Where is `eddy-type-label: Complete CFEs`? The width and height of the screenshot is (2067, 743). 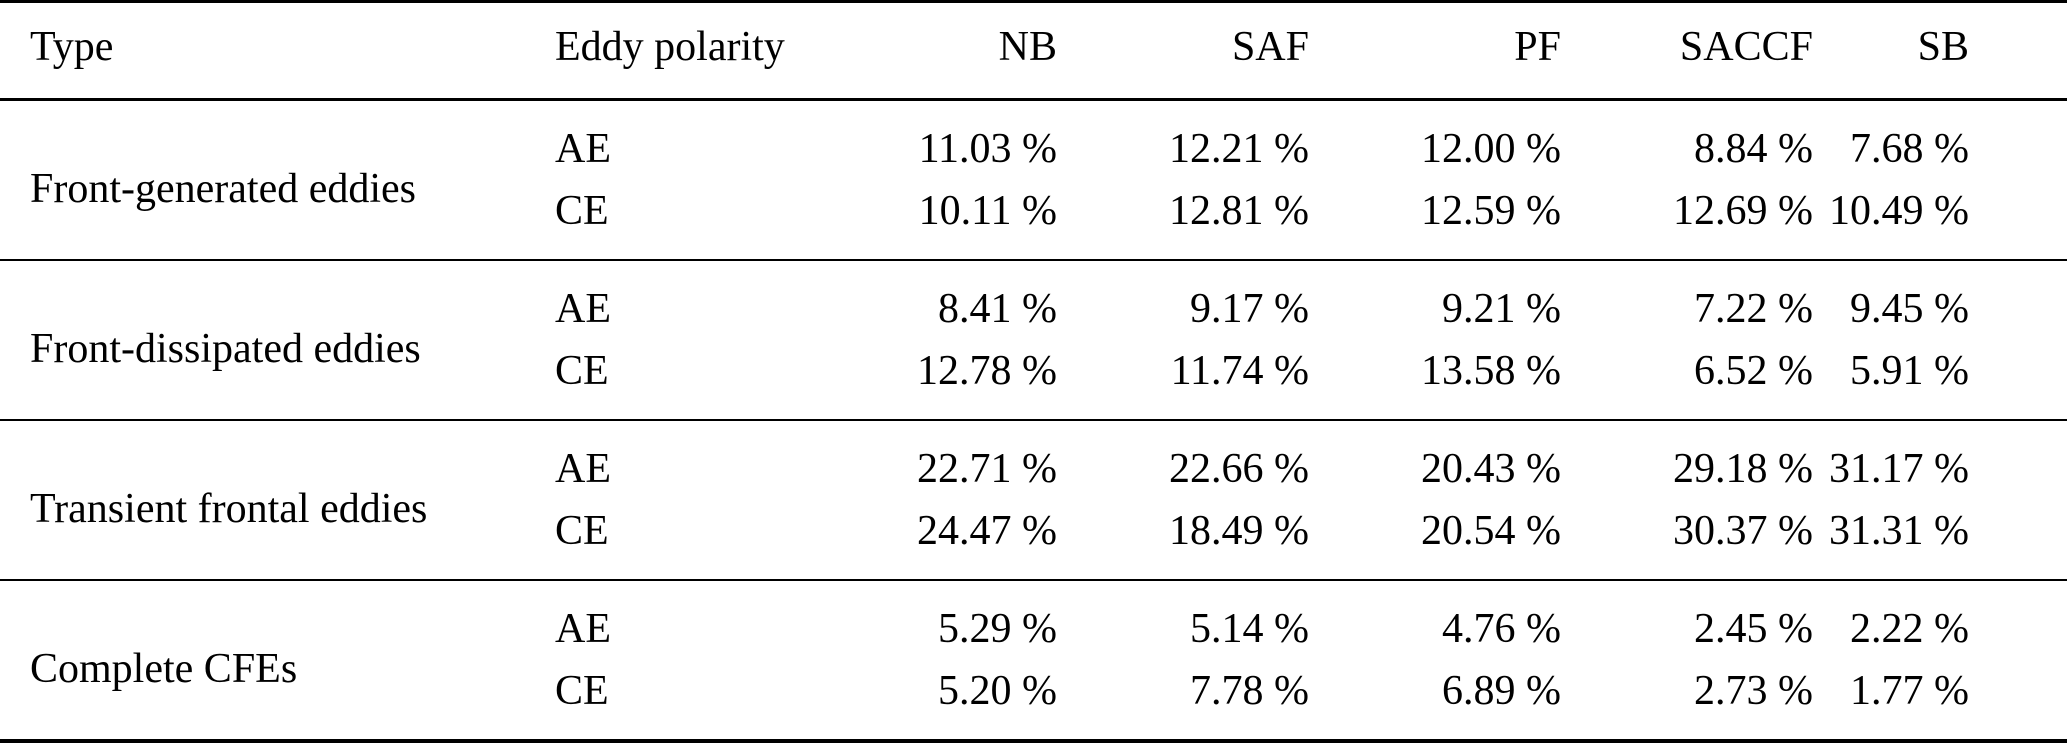
eddy-type-label: Complete CFEs is located at coordinates (164, 668).